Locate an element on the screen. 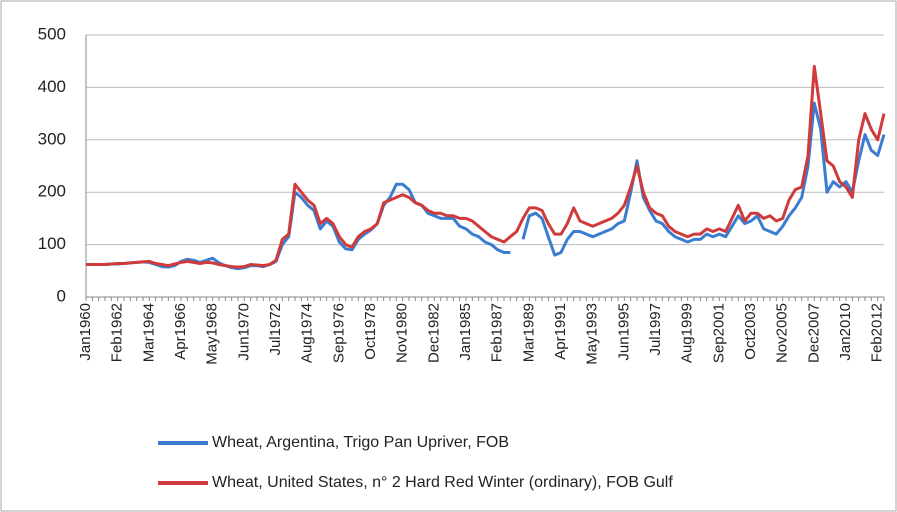 The image size is (897, 512). x-tick-label: Jul1972 is located at coordinates (275, 329).